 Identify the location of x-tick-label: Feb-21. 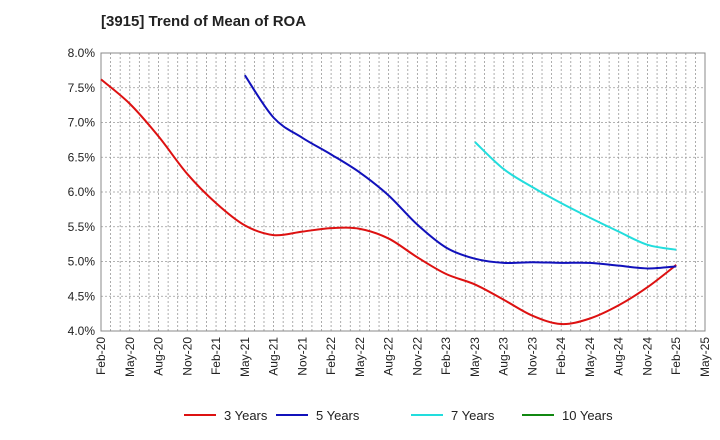
(216, 356).